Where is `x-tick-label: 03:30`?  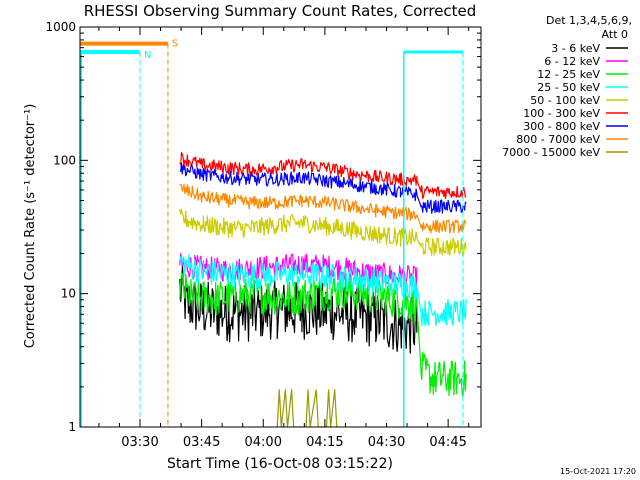
x-tick-label: 03:30 is located at coordinates (139, 442).